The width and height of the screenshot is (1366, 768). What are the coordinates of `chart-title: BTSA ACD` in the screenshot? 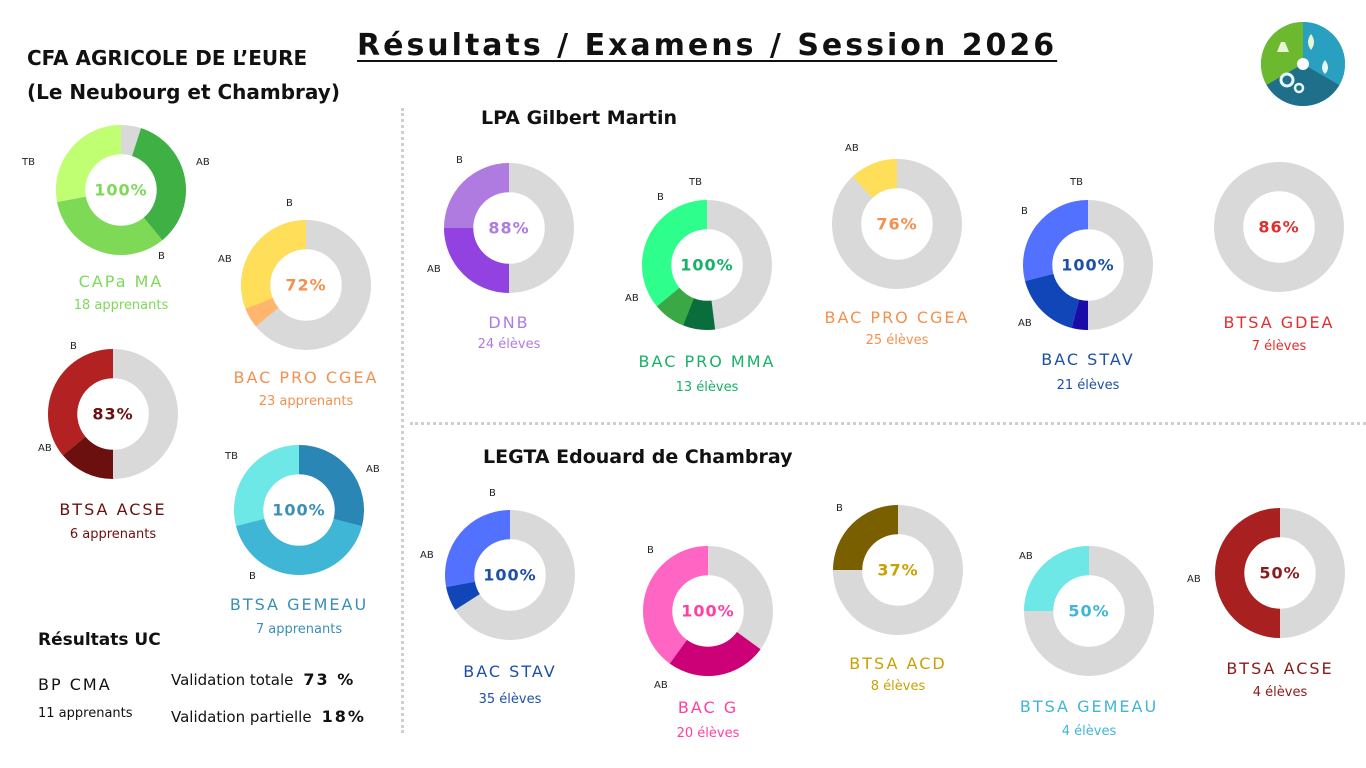 It's located at (898, 663).